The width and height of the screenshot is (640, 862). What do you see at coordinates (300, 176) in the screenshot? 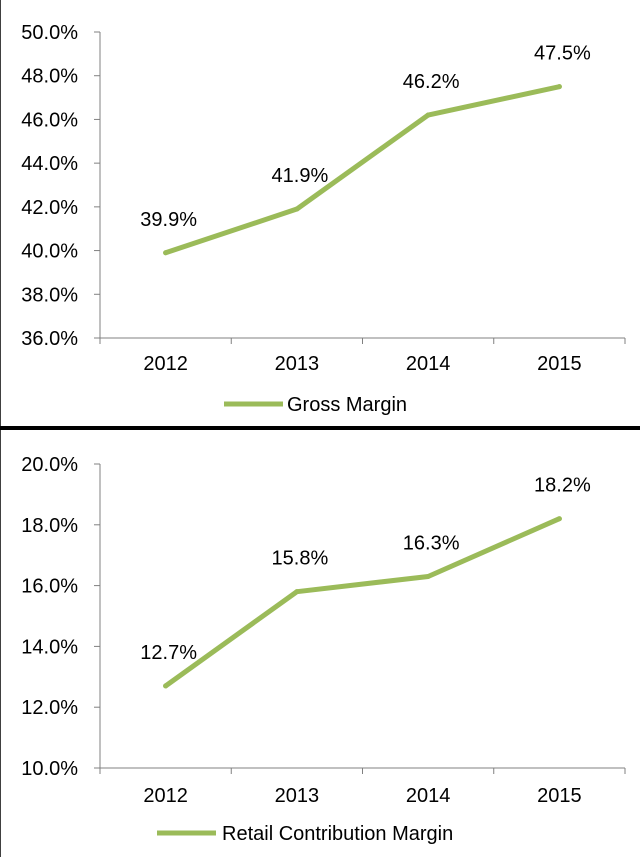
I see `data-label: 41.9%` at bounding box center [300, 176].